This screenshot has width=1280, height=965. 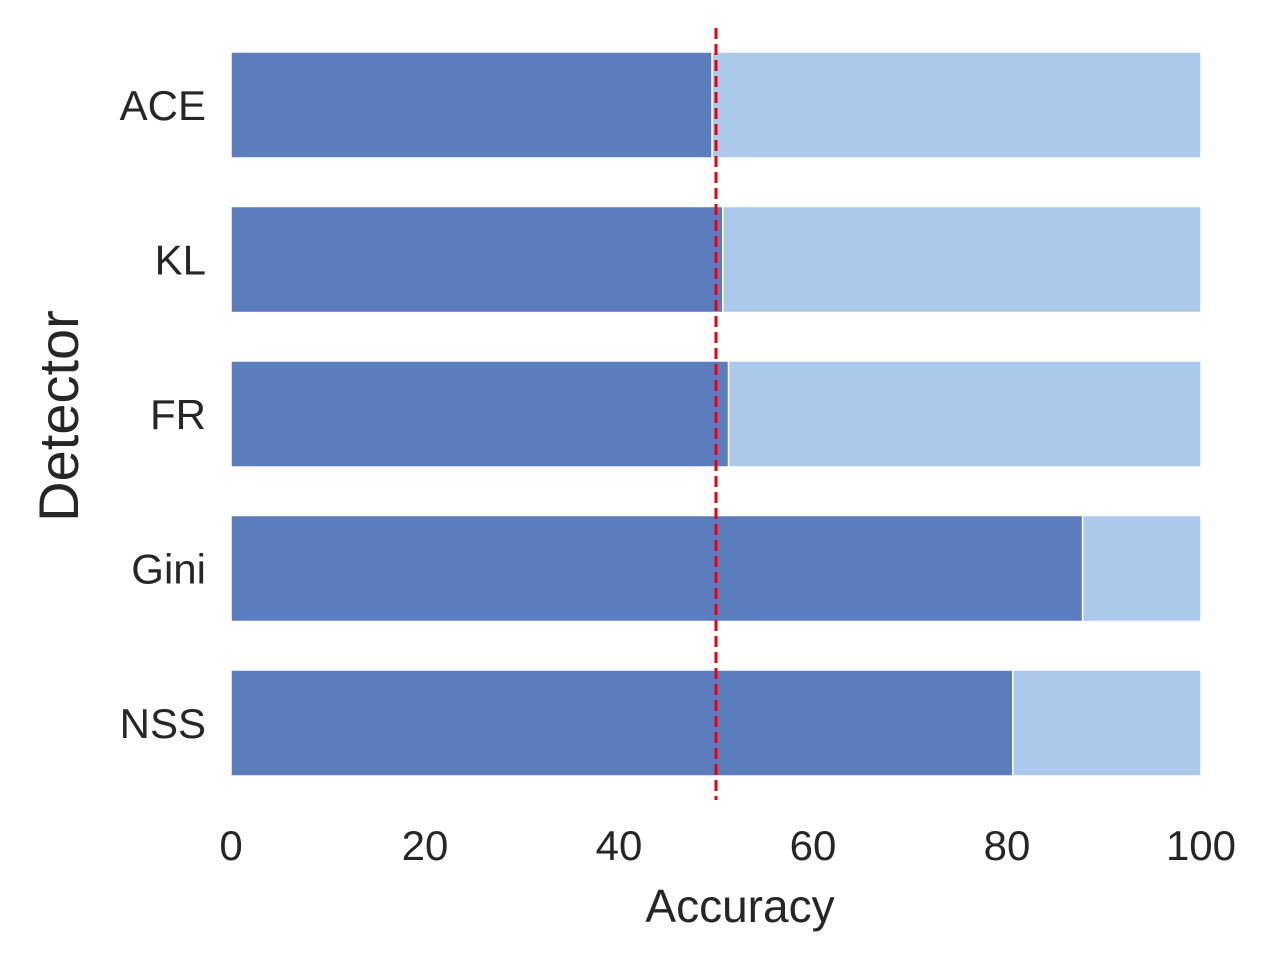 What do you see at coordinates (58, 416) in the screenshot?
I see `y-axis-label: Detector` at bounding box center [58, 416].